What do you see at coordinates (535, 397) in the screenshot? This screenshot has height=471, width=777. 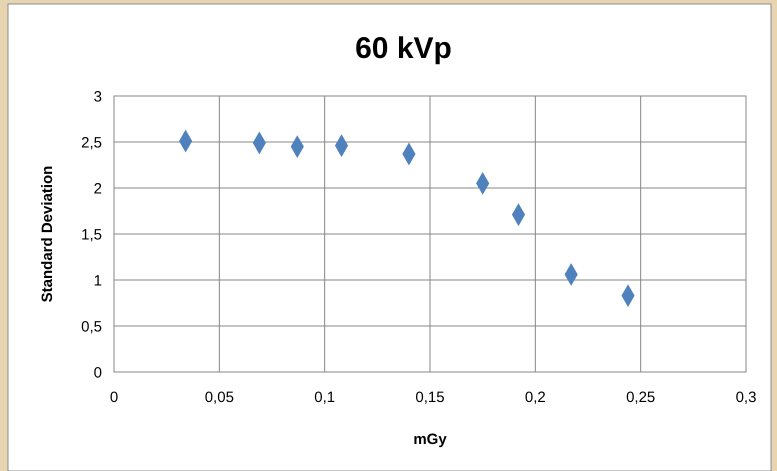 I see `x-tick-label: 0,2` at bounding box center [535, 397].